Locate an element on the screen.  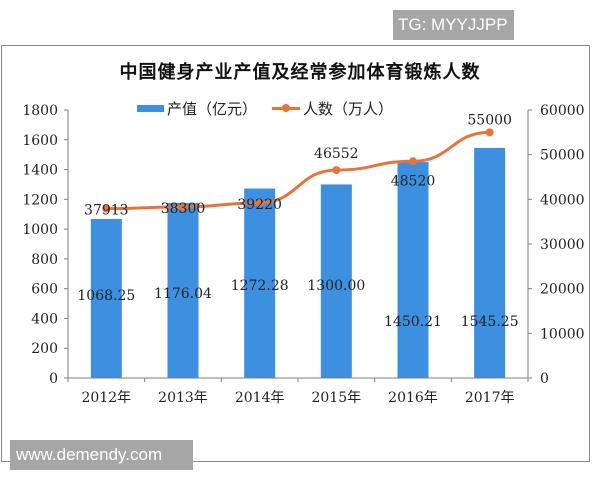
x-axis-category-label: 2013年 is located at coordinates (183, 398).